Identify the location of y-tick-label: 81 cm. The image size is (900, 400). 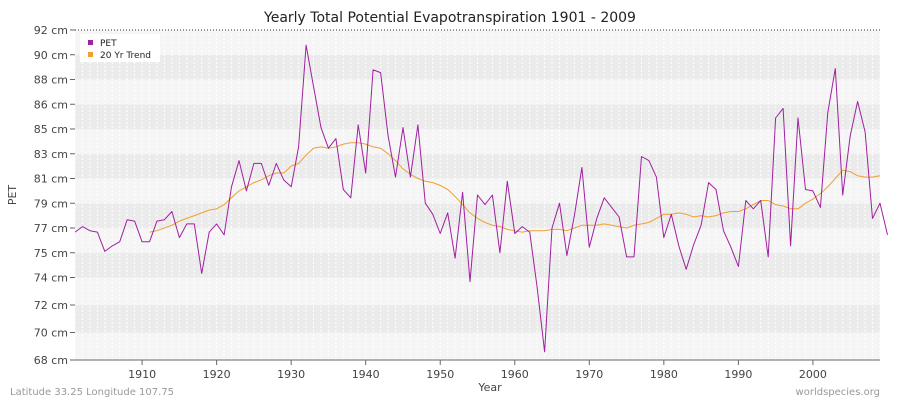
(51, 179).